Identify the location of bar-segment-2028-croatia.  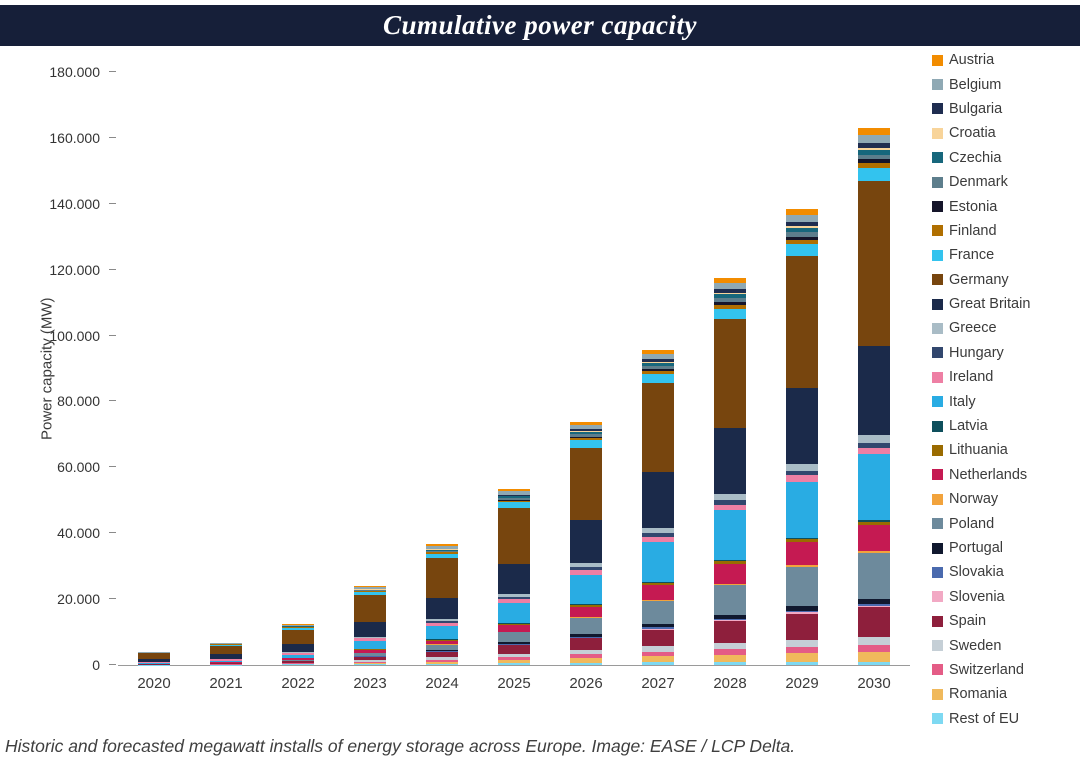
(730, 294).